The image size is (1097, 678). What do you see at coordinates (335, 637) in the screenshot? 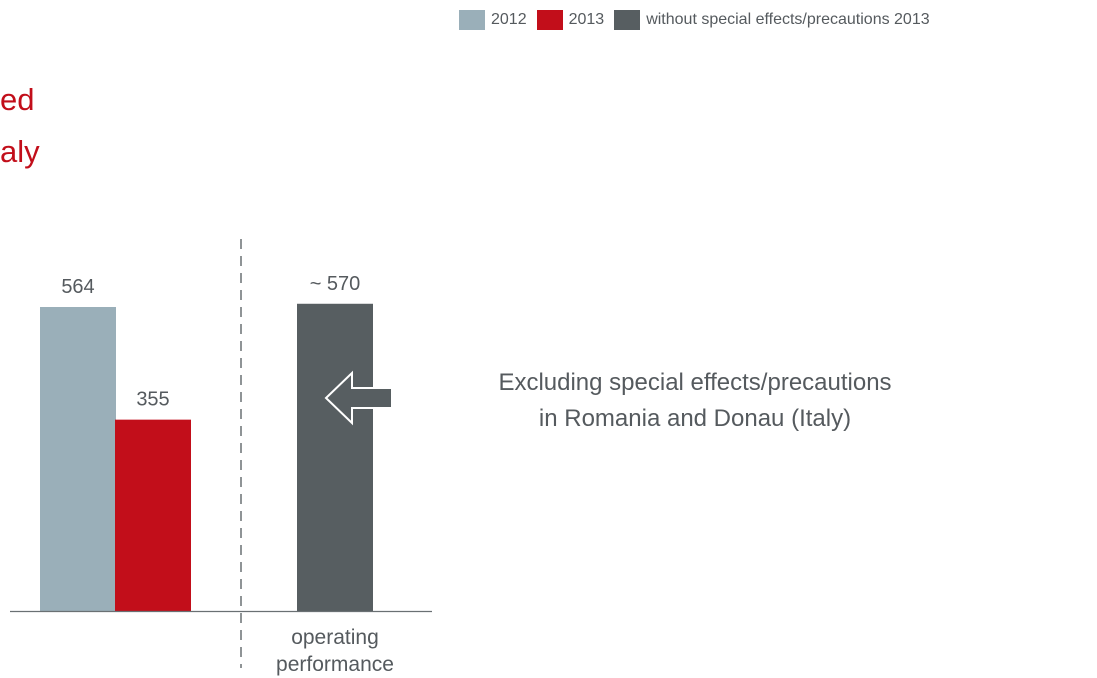
I see `category-label-operating-performance-line-1: operating` at bounding box center [335, 637].